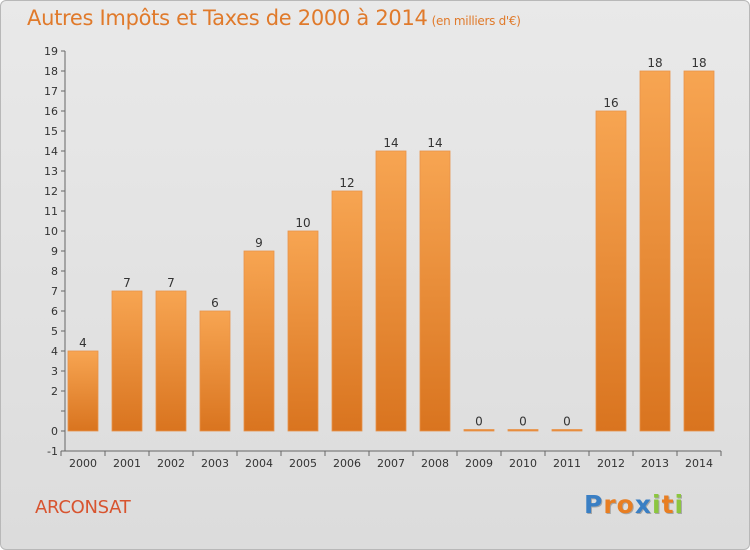 This screenshot has height=550, width=750. I want to click on bar-2008, so click(435, 291).